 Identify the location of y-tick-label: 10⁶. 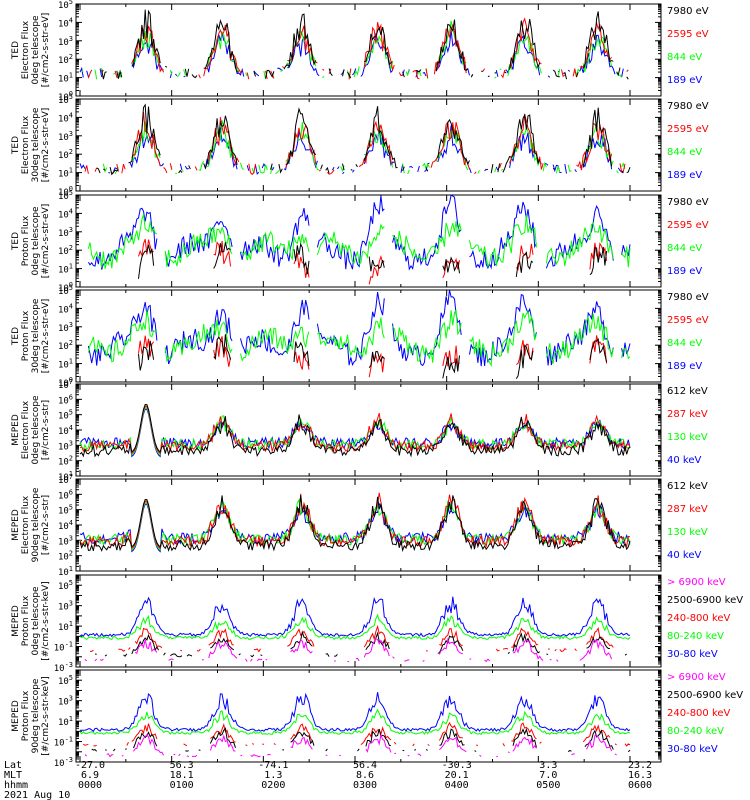
(65, 494).